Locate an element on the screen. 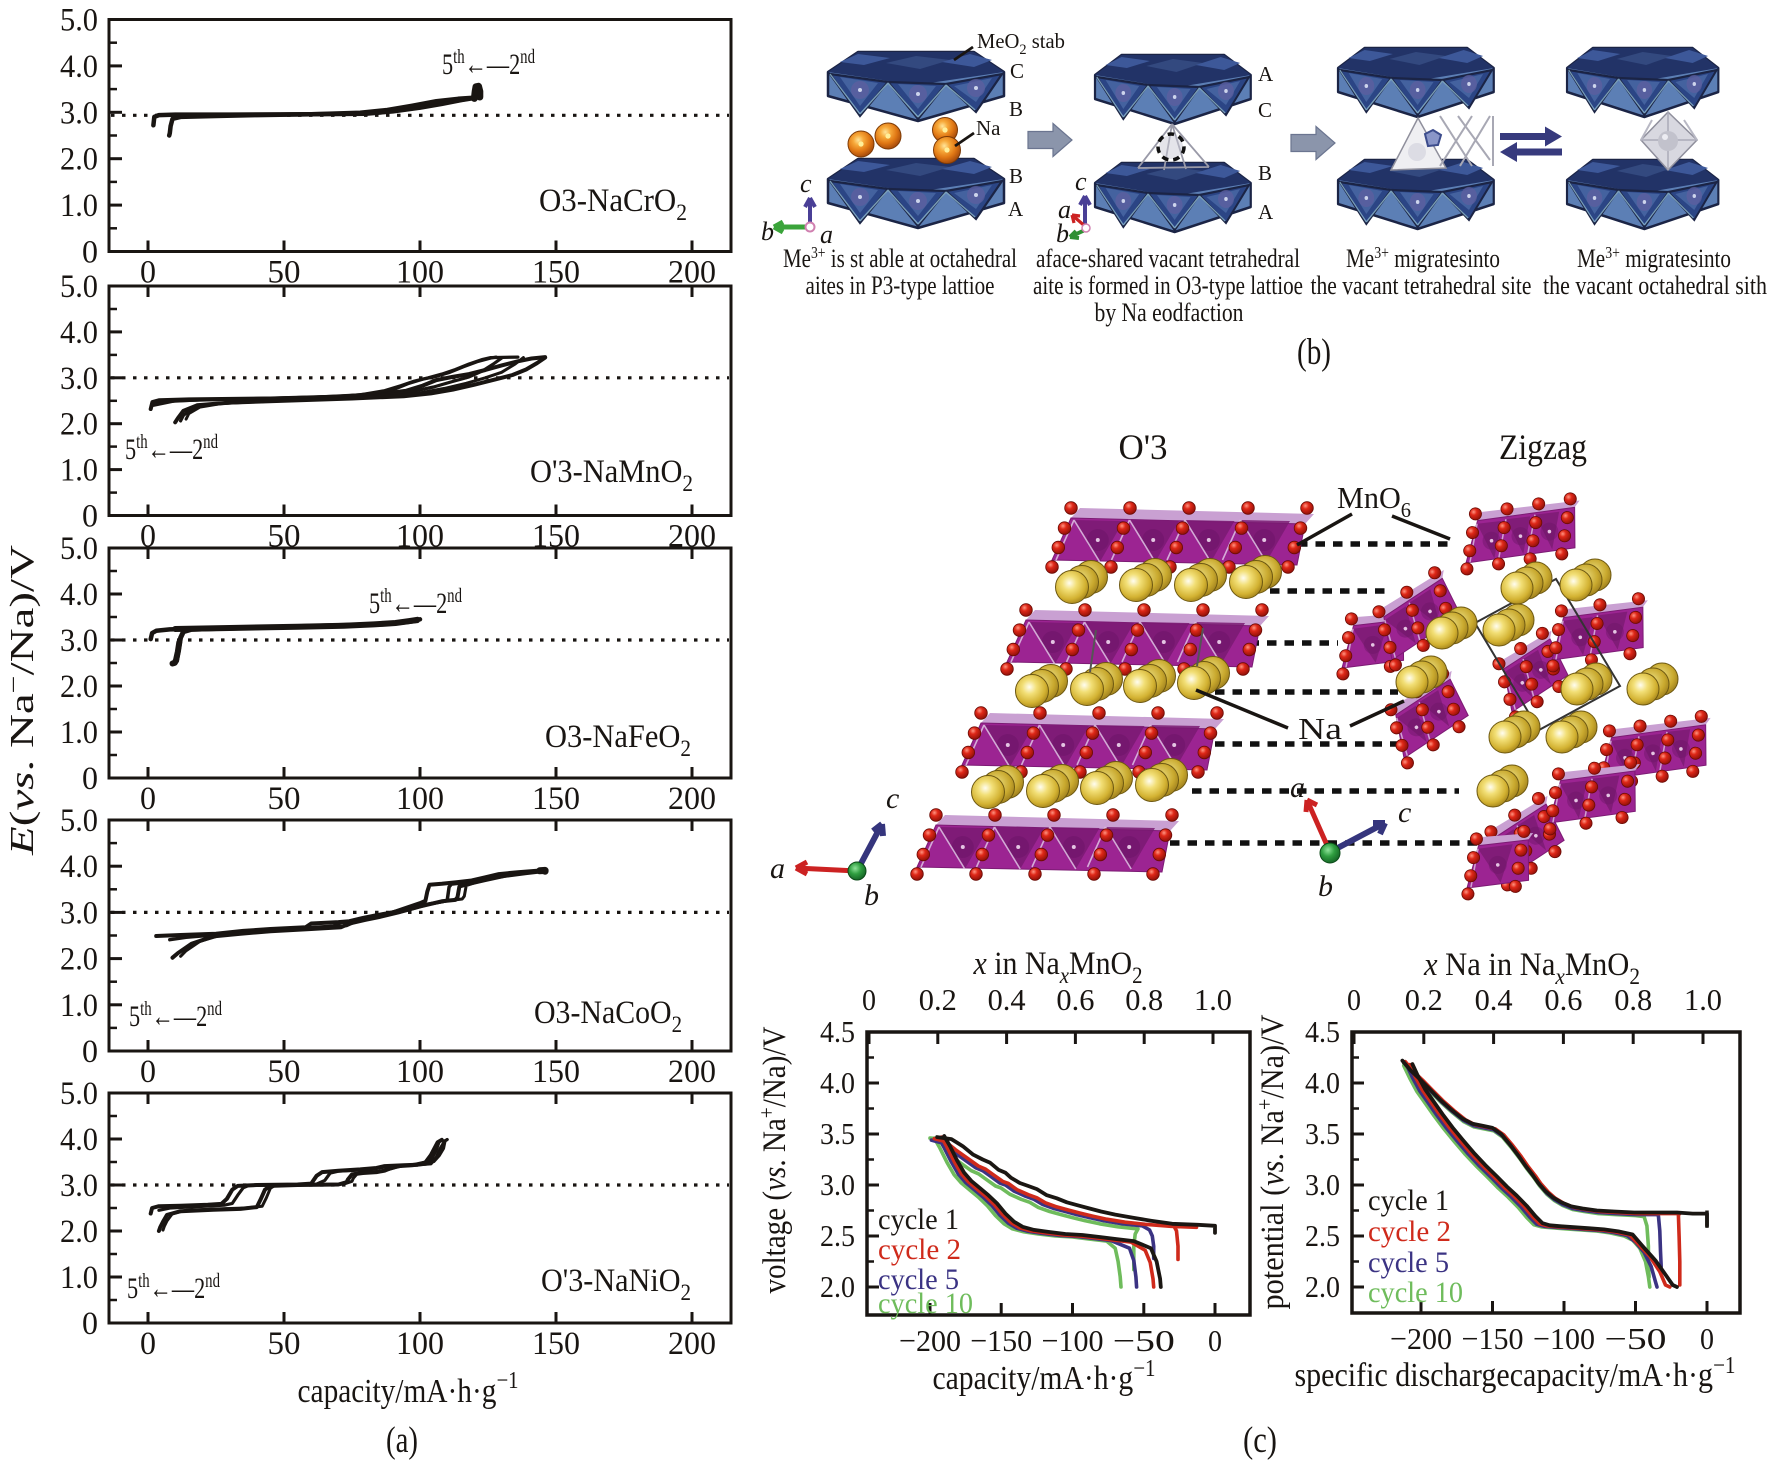 The width and height of the screenshot is (1772, 1460). svg-text: 0.6 is located at coordinates (1563, 999).